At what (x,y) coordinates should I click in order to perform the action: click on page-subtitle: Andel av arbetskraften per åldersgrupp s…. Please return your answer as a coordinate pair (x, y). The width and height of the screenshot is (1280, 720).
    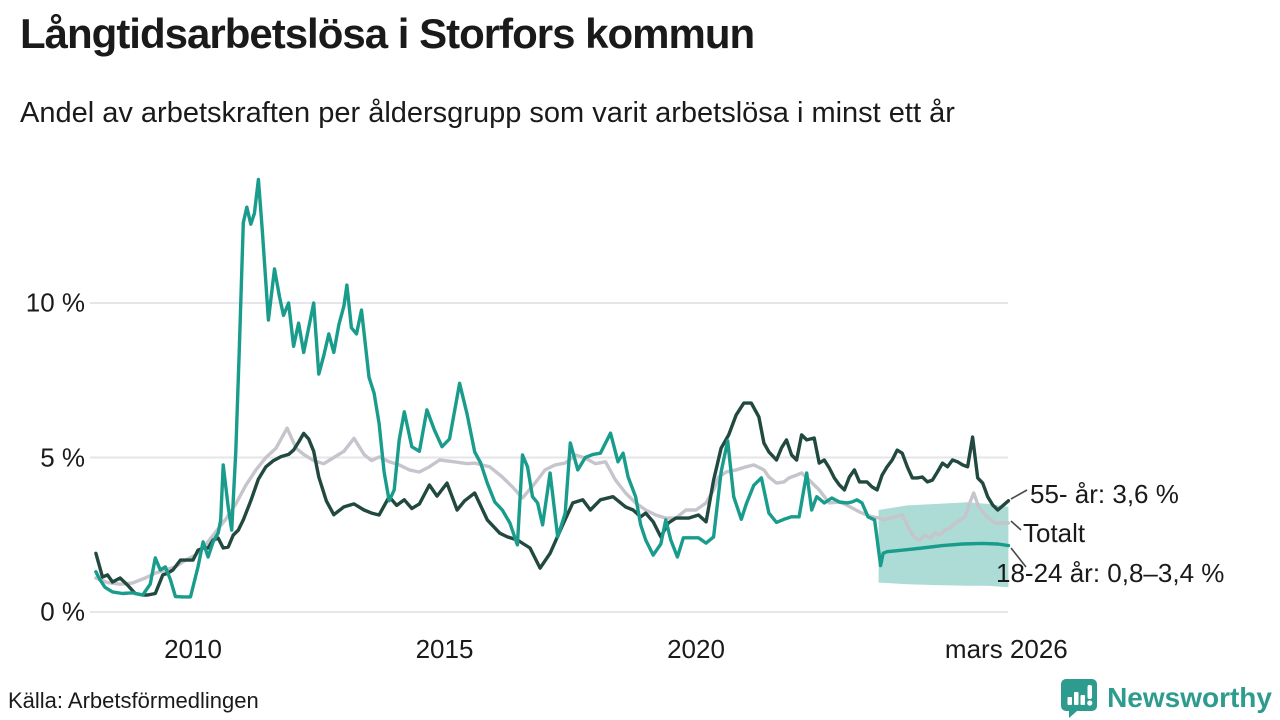
    Looking at the image, I should click on (487, 113).